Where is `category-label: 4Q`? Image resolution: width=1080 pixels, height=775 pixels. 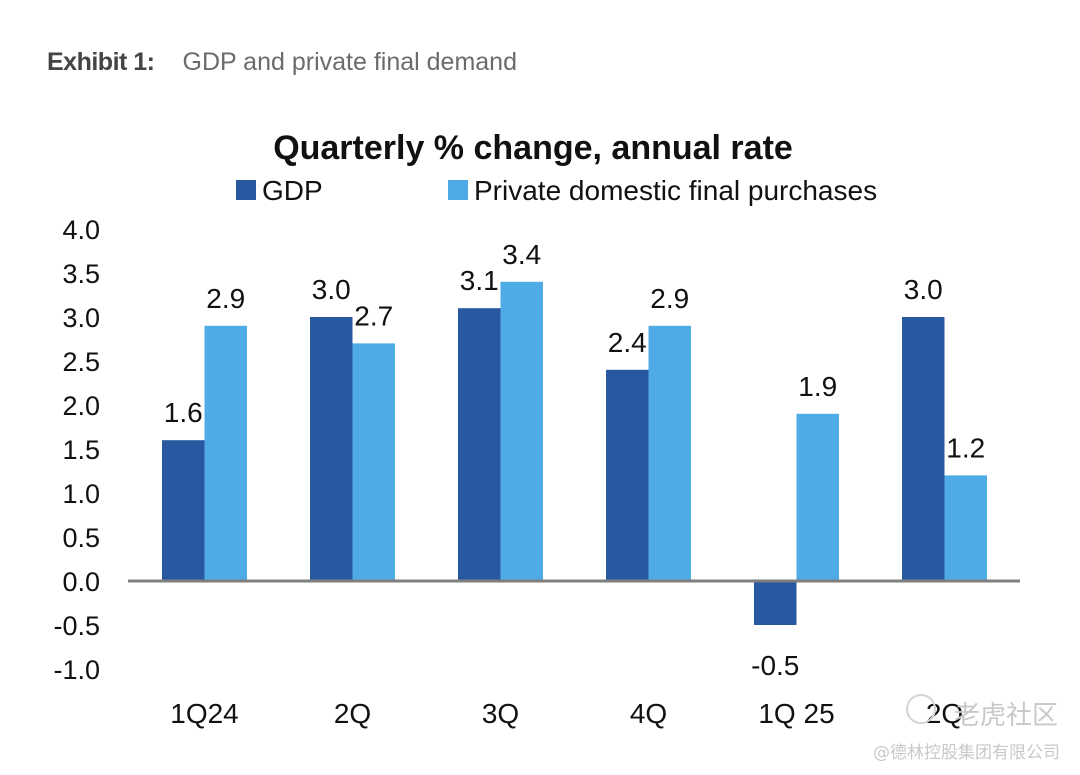 category-label: 4Q is located at coordinates (648, 713).